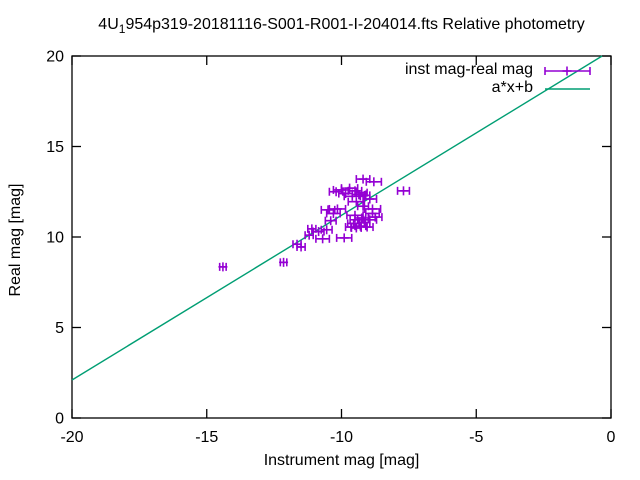  I want to click on y-tick-label: 15, so click(55, 147).